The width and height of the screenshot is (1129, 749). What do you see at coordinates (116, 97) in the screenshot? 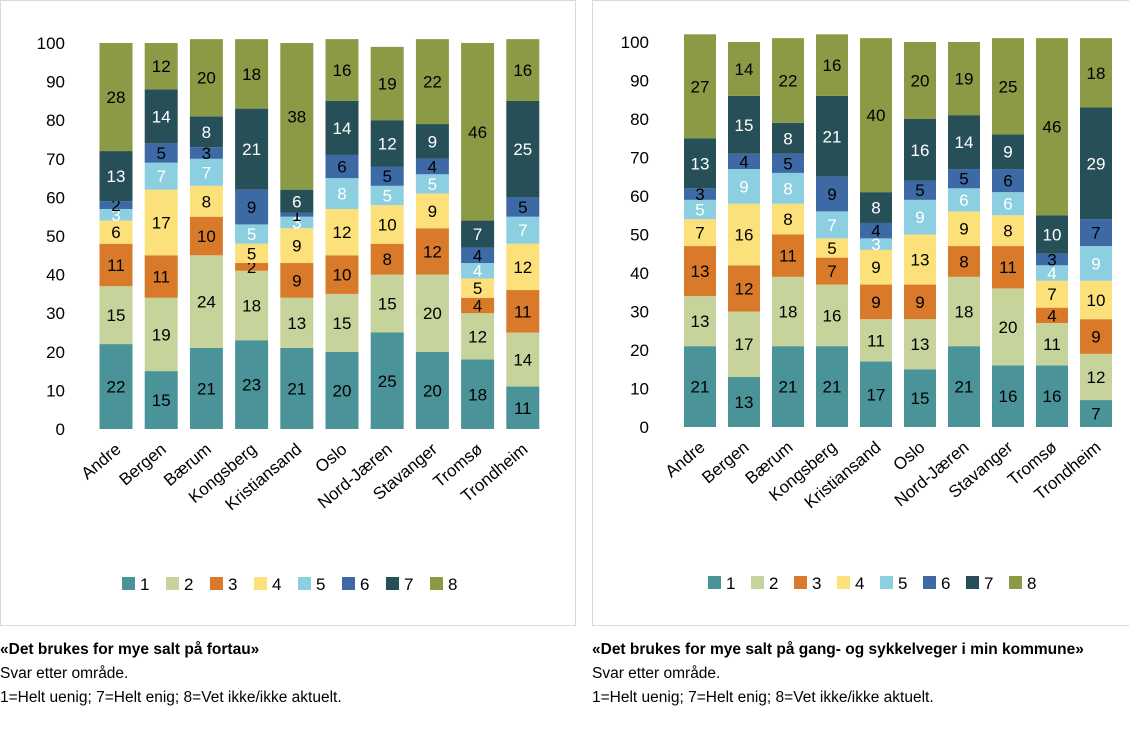
I see `data-label: 28` at bounding box center [116, 97].